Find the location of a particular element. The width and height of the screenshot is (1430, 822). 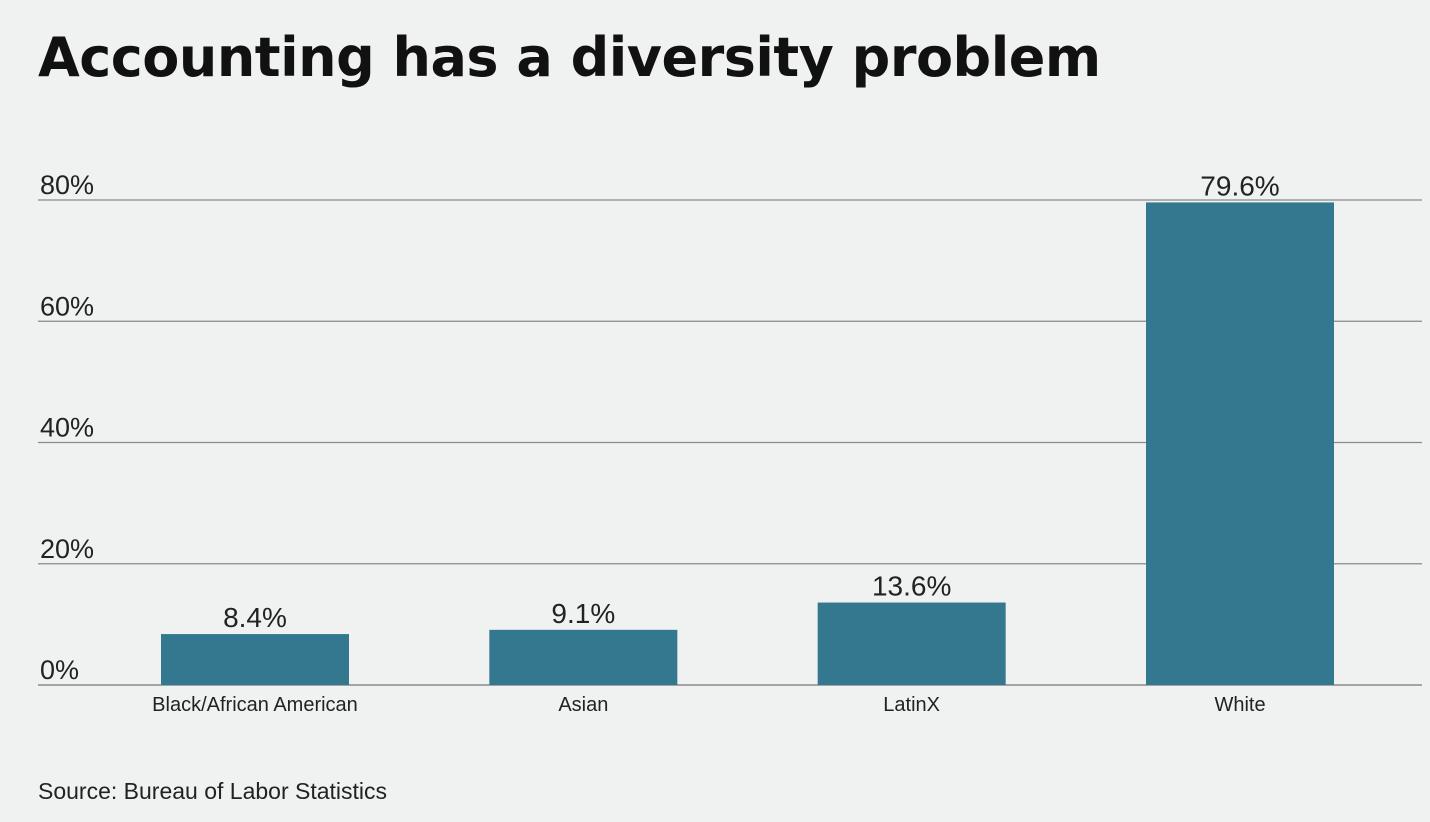

y-axis-ticks: 0% 20% 40% 60% 80% is located at coordinates (67, 427).